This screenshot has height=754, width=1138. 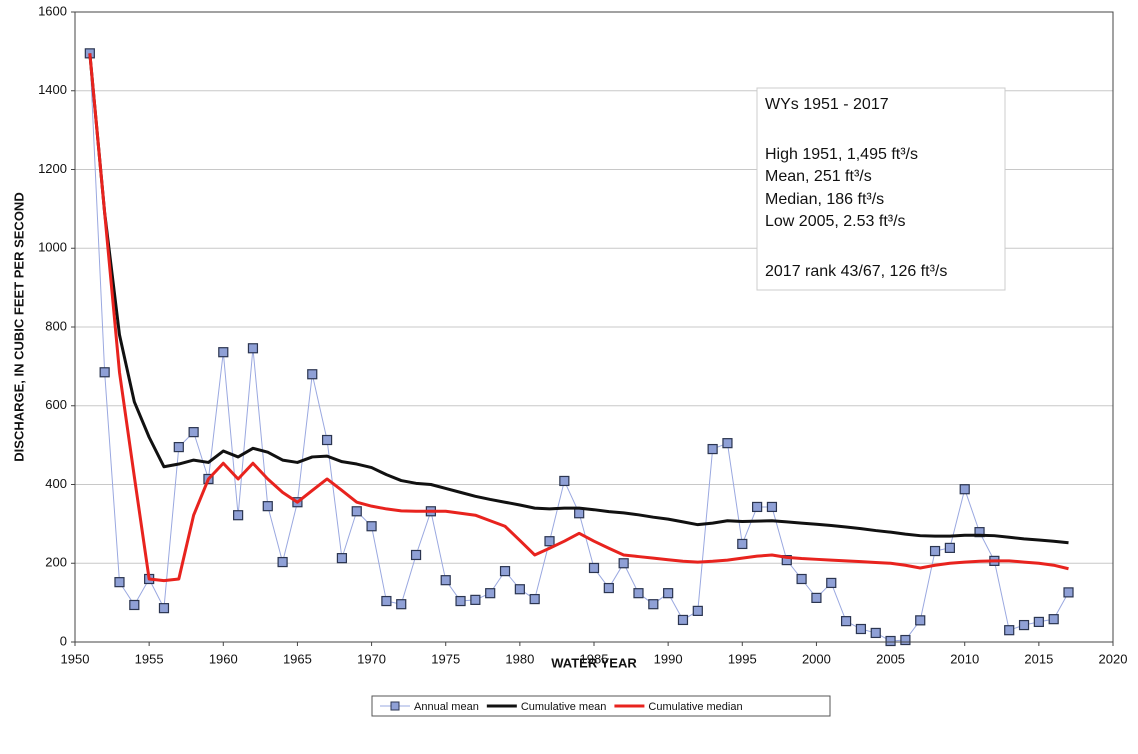 What do you see at coordinates (56, 562) in the screenshot?
I see `y-tick-label: 200` at bounding box center [56, 562].